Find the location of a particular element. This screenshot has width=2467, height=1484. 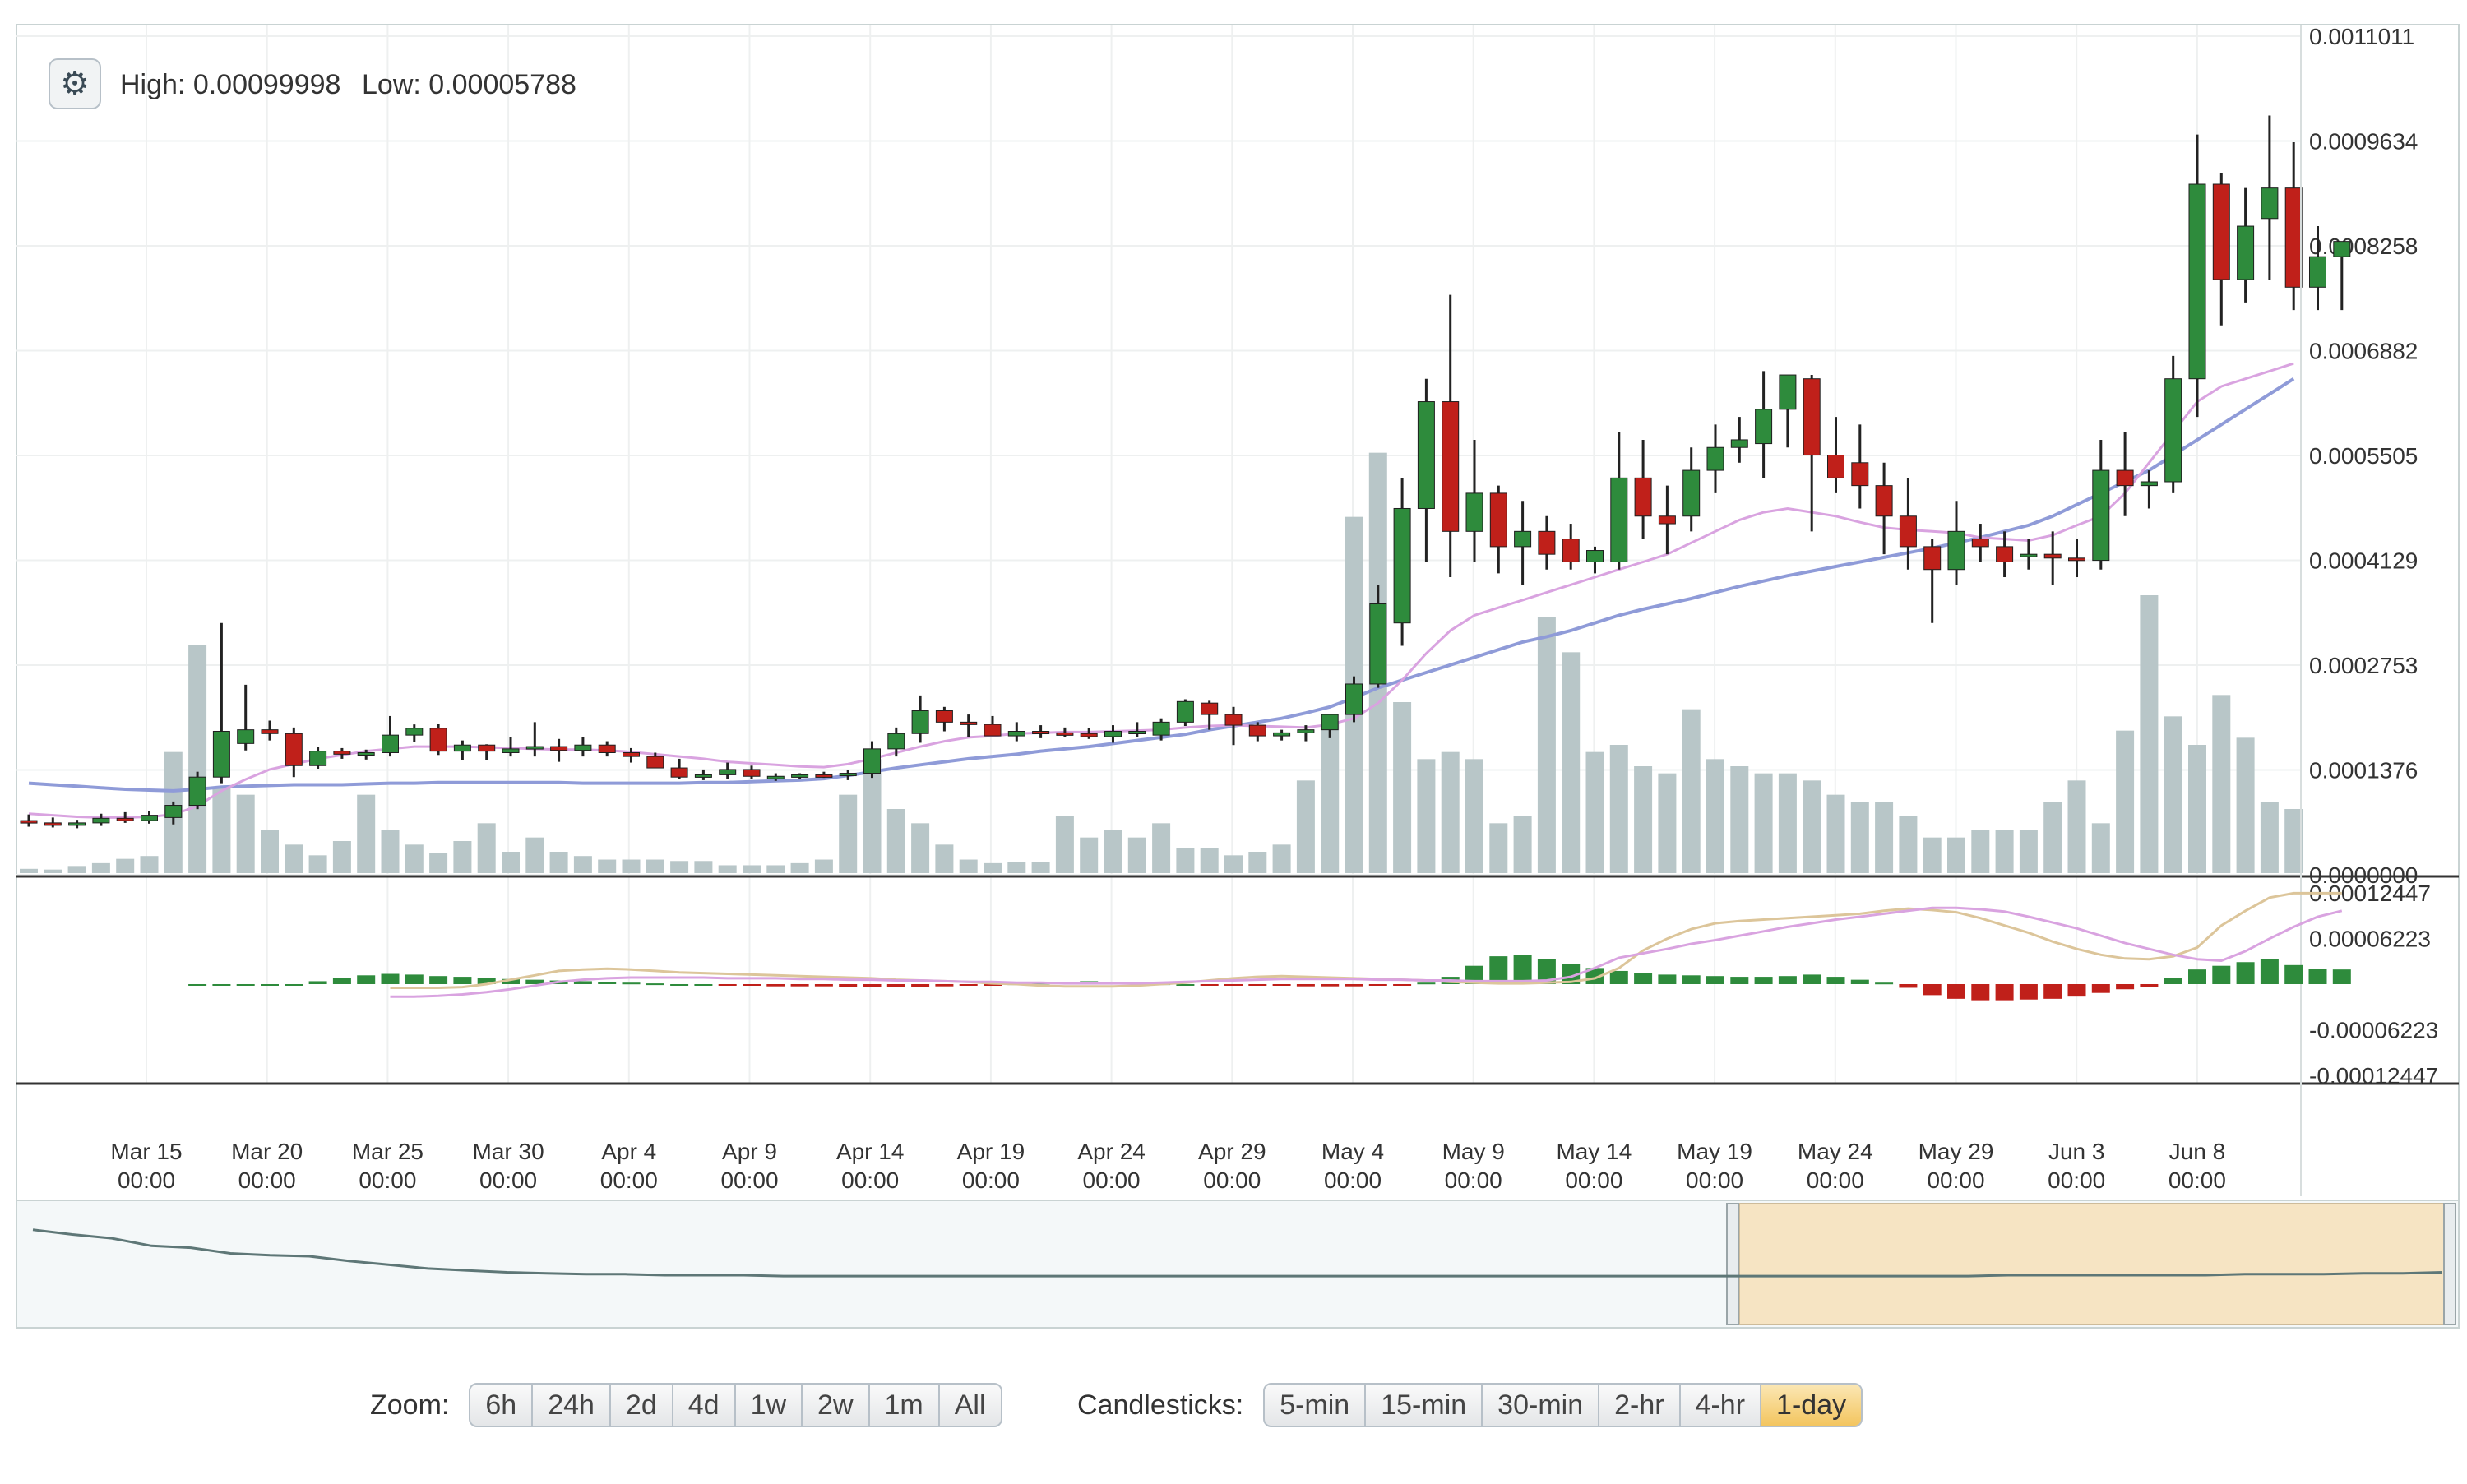

settings-button: ⚙ is located at coordinates (75, 83).